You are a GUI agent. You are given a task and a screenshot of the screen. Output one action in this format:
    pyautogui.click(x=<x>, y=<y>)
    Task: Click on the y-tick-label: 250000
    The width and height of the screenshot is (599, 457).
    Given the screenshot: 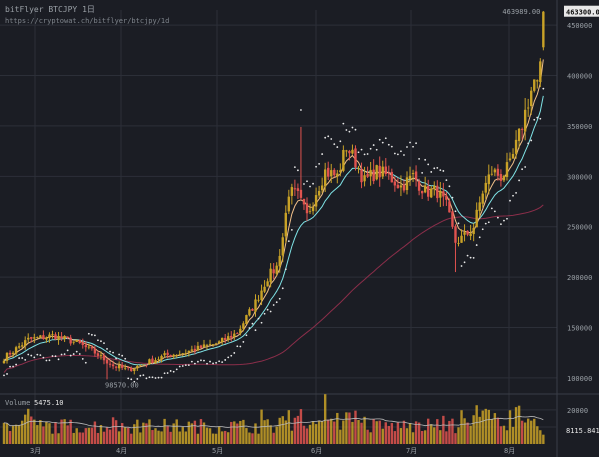 What is the action you would take?
    pyautogui.click(x=579, y=228)
    